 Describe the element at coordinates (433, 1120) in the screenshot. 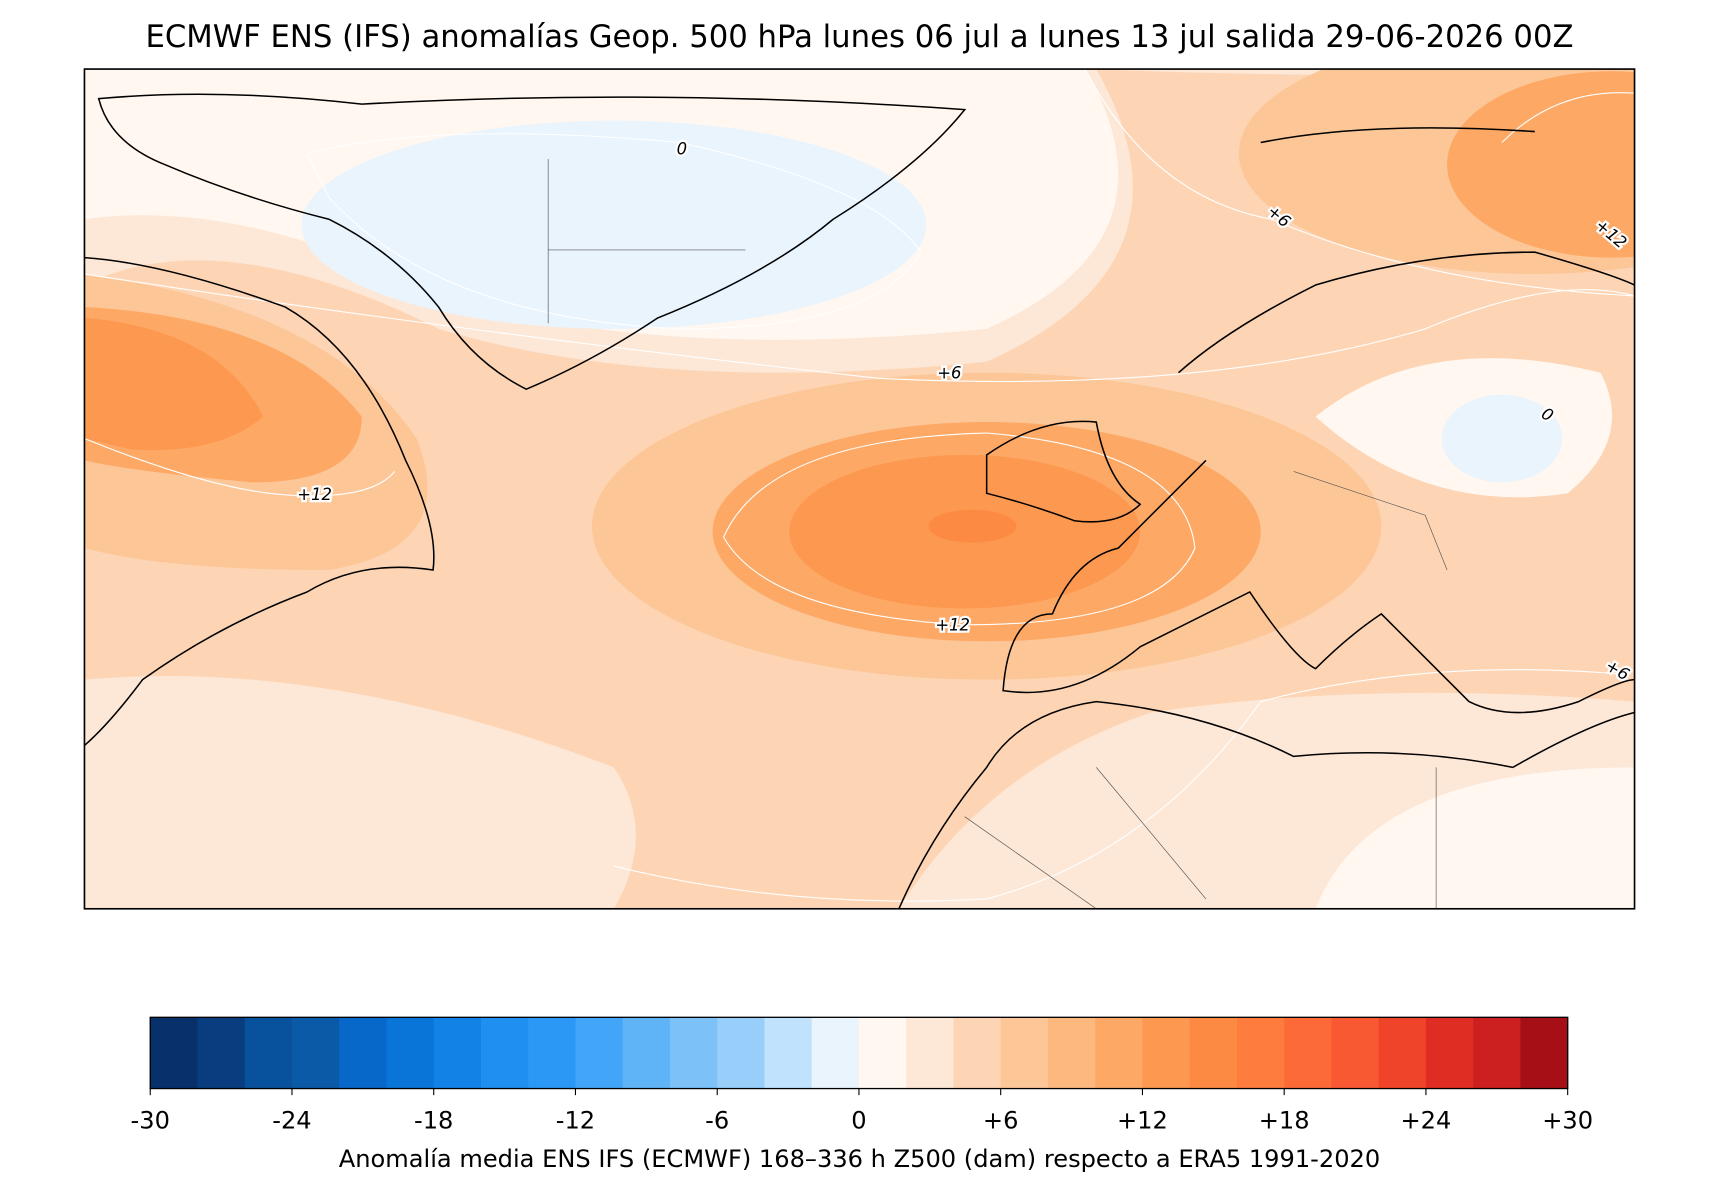

I see `colorbar-tick-label: -18` at that location.